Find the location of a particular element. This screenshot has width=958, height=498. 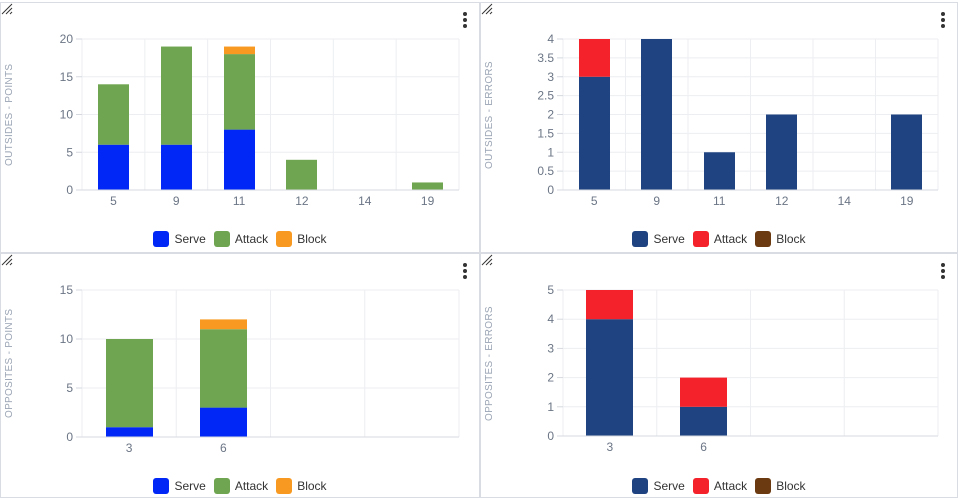

chart-svg: 0 5 10 15 3 6 is located at coordinates (260, 369).